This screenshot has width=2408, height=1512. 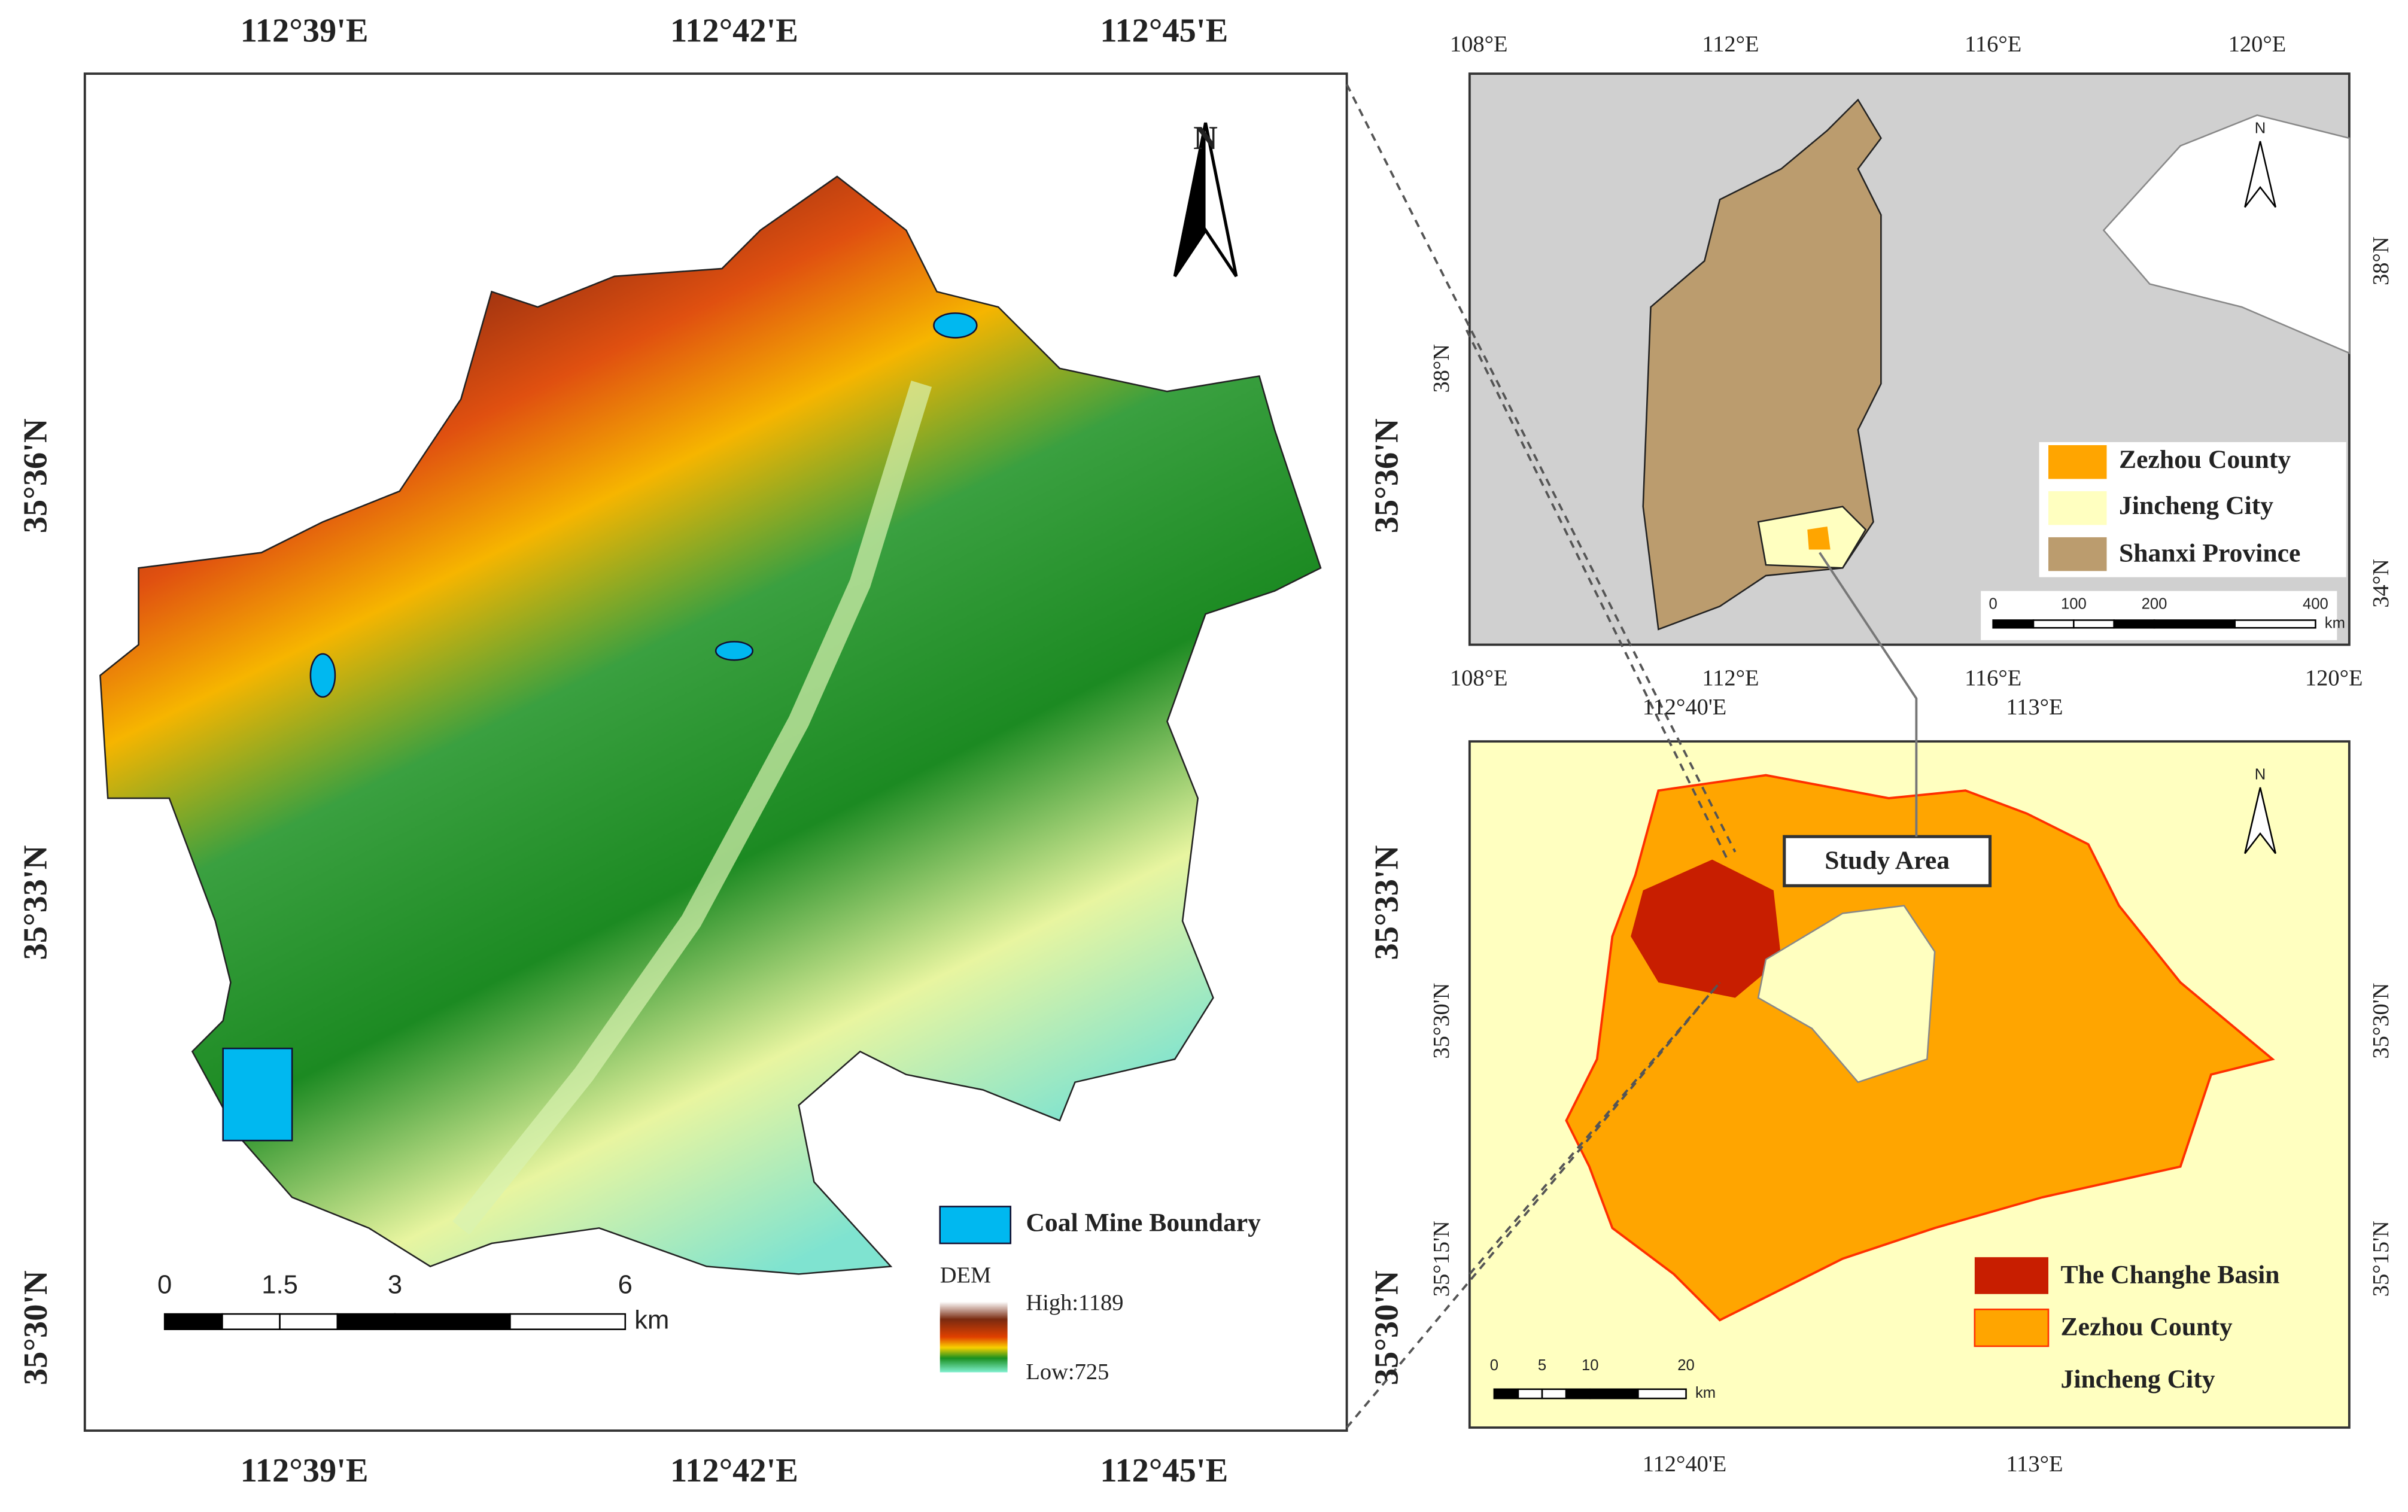 I want to click on right-label: 35°33'N, so click(x=1386, y=902).